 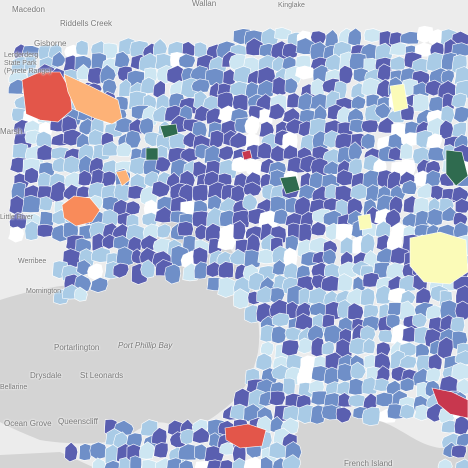 I want to click on region-north-west-orange, so click(x=93, y=99).